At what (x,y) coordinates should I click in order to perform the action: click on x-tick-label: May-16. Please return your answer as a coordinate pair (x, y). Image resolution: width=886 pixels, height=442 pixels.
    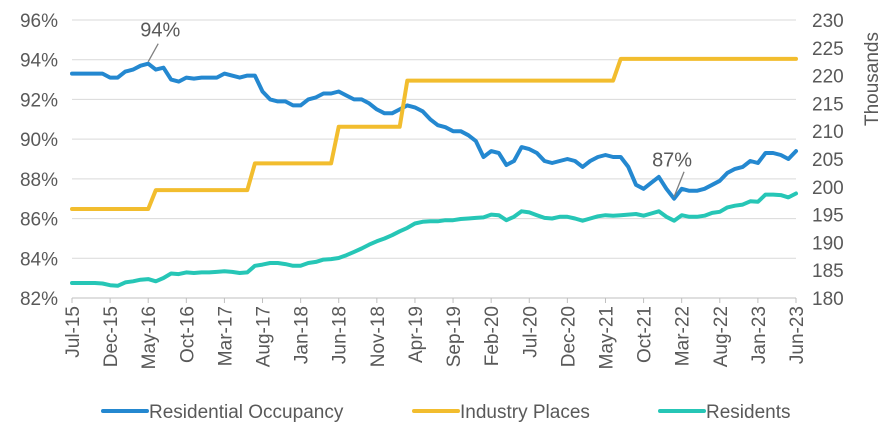
    Looking at the image, I should click on (149, 337).